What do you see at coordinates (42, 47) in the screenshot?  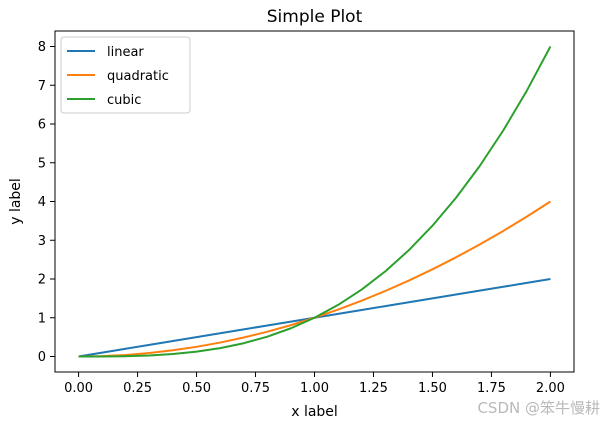 I see `y-tick-label: 8` at bounding box center [42, 47].